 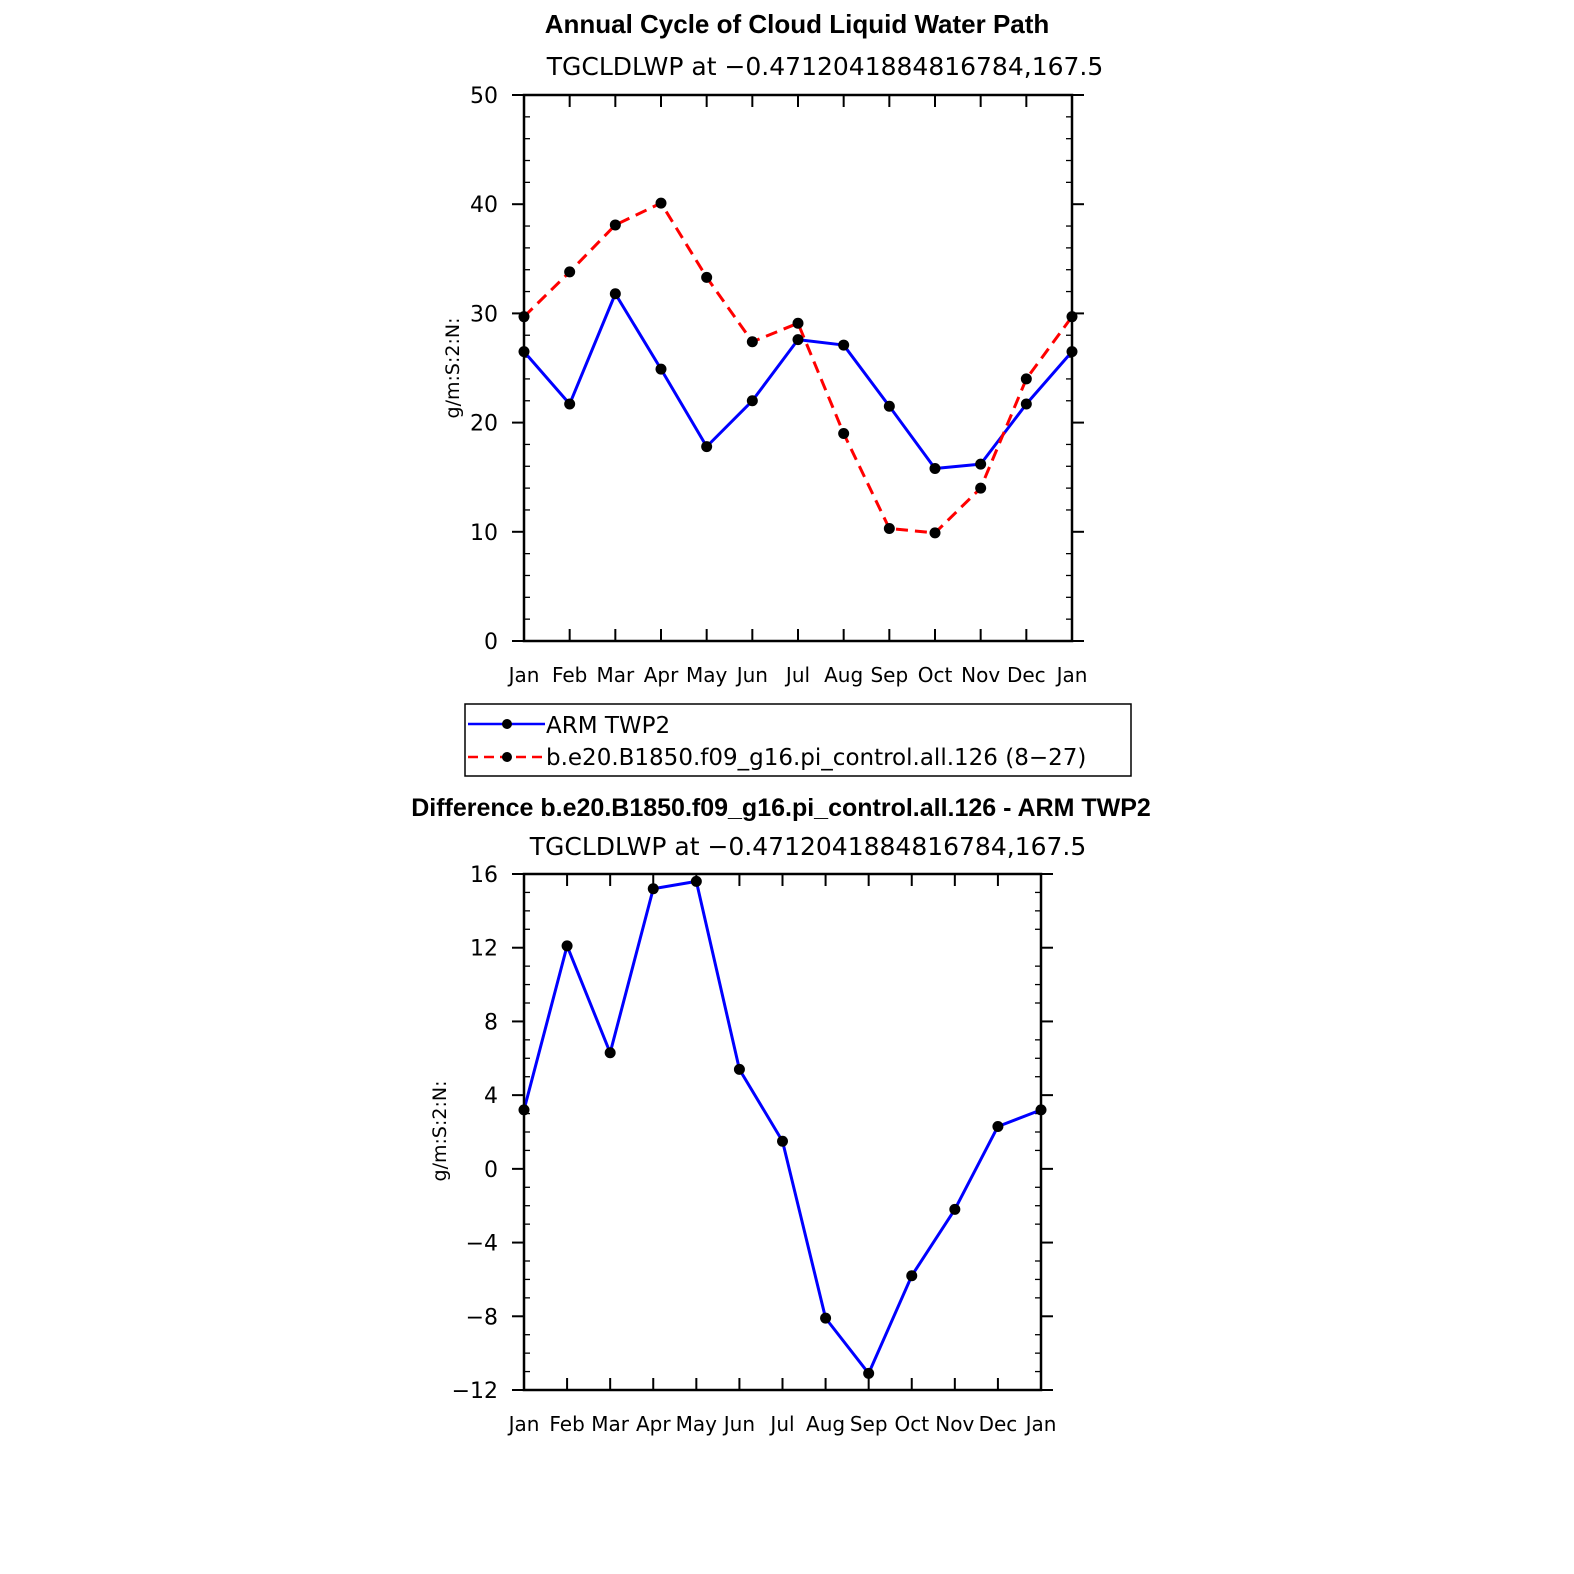 I want to click on y-tick-label: 12, so click(x=484, y=949).